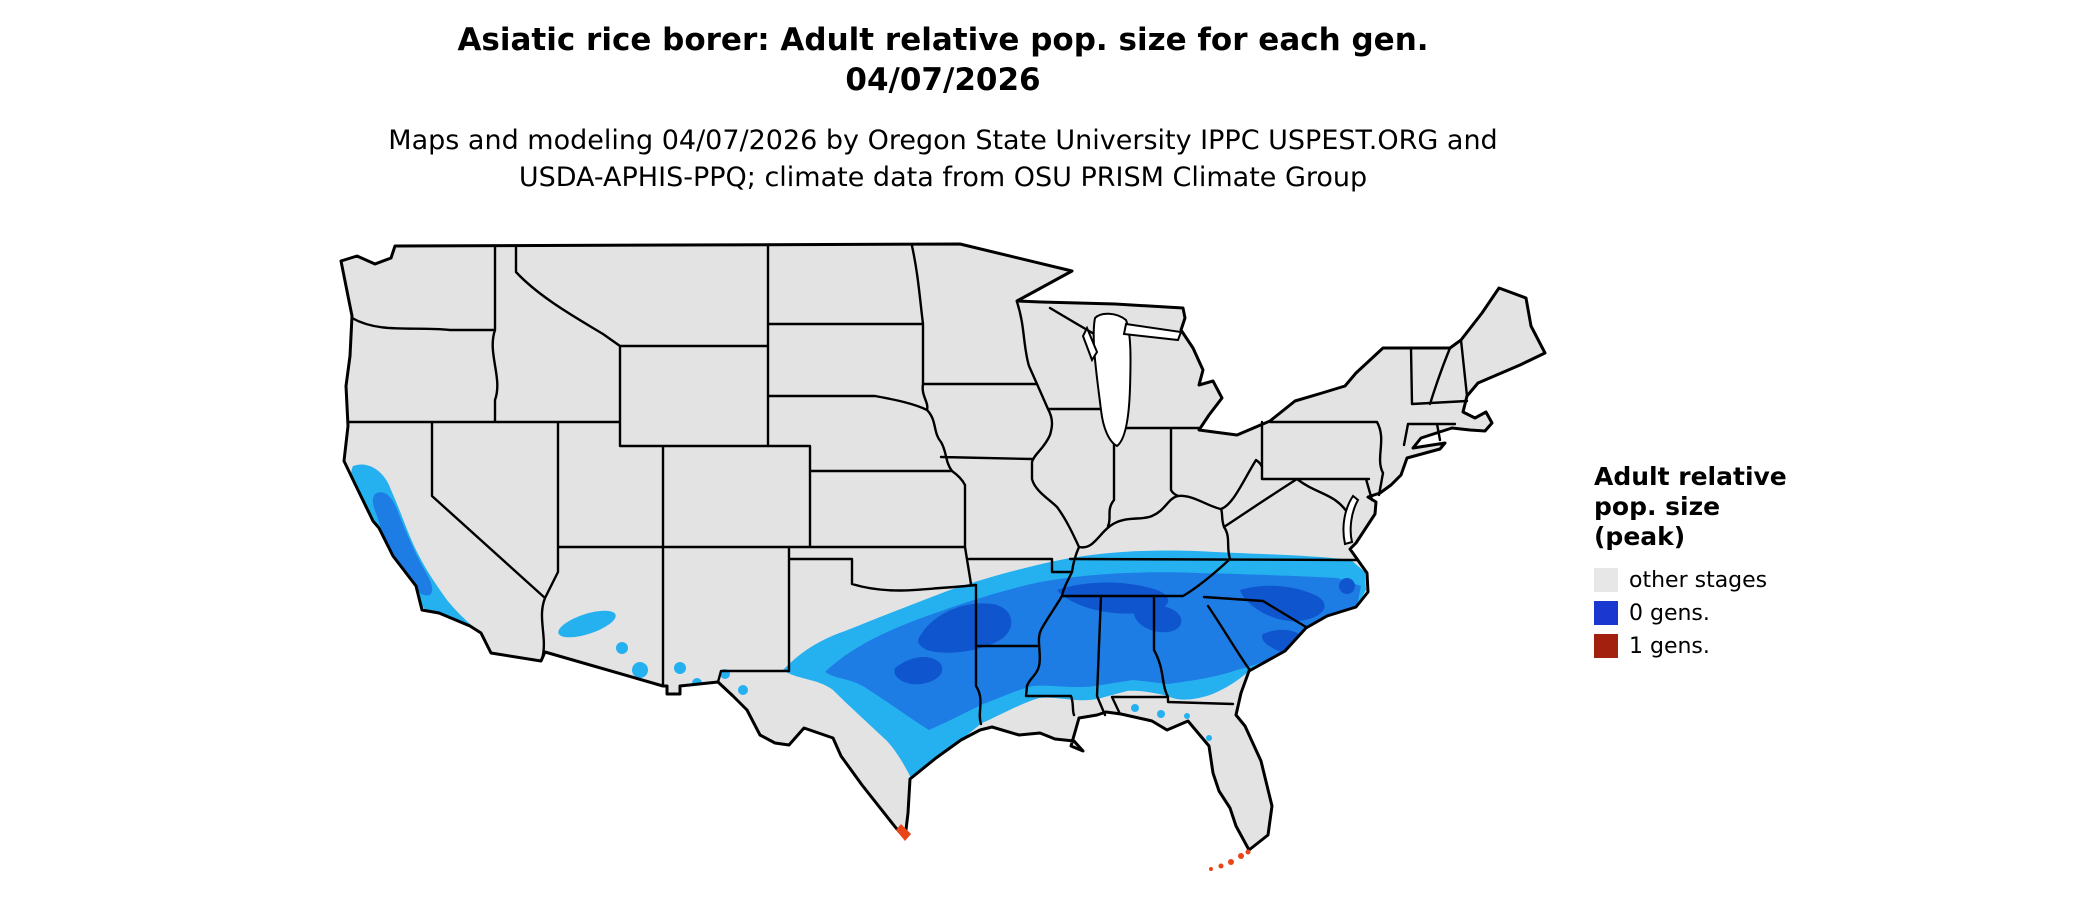 The image size is (2100, 912). Describe the element at coordinates (1090, 344) in the screenshot. I see `green-bay` at that location.